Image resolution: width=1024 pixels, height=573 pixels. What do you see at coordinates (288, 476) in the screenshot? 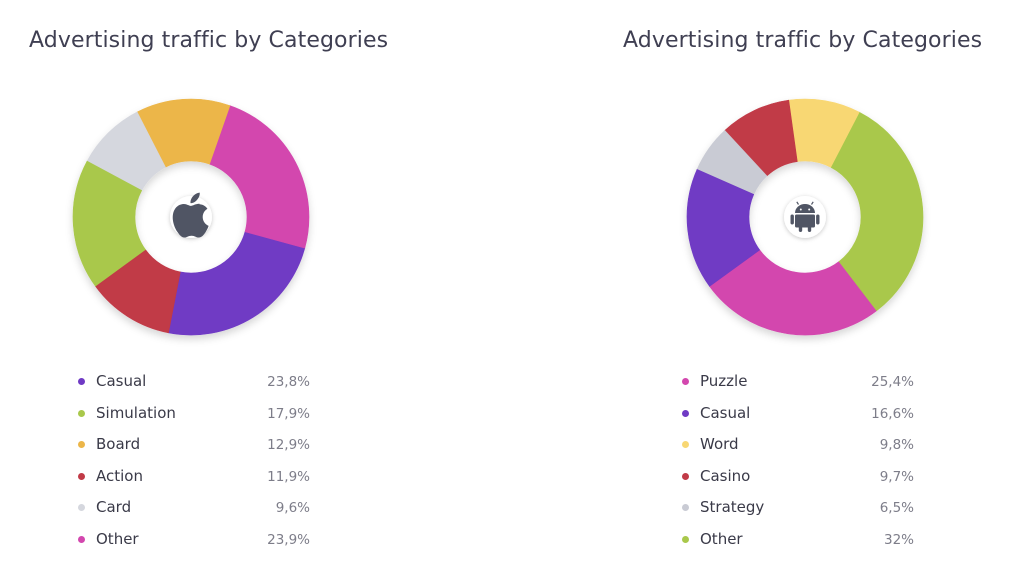
I see `legend-value: 11,9%` at bounding box center [288, 476].